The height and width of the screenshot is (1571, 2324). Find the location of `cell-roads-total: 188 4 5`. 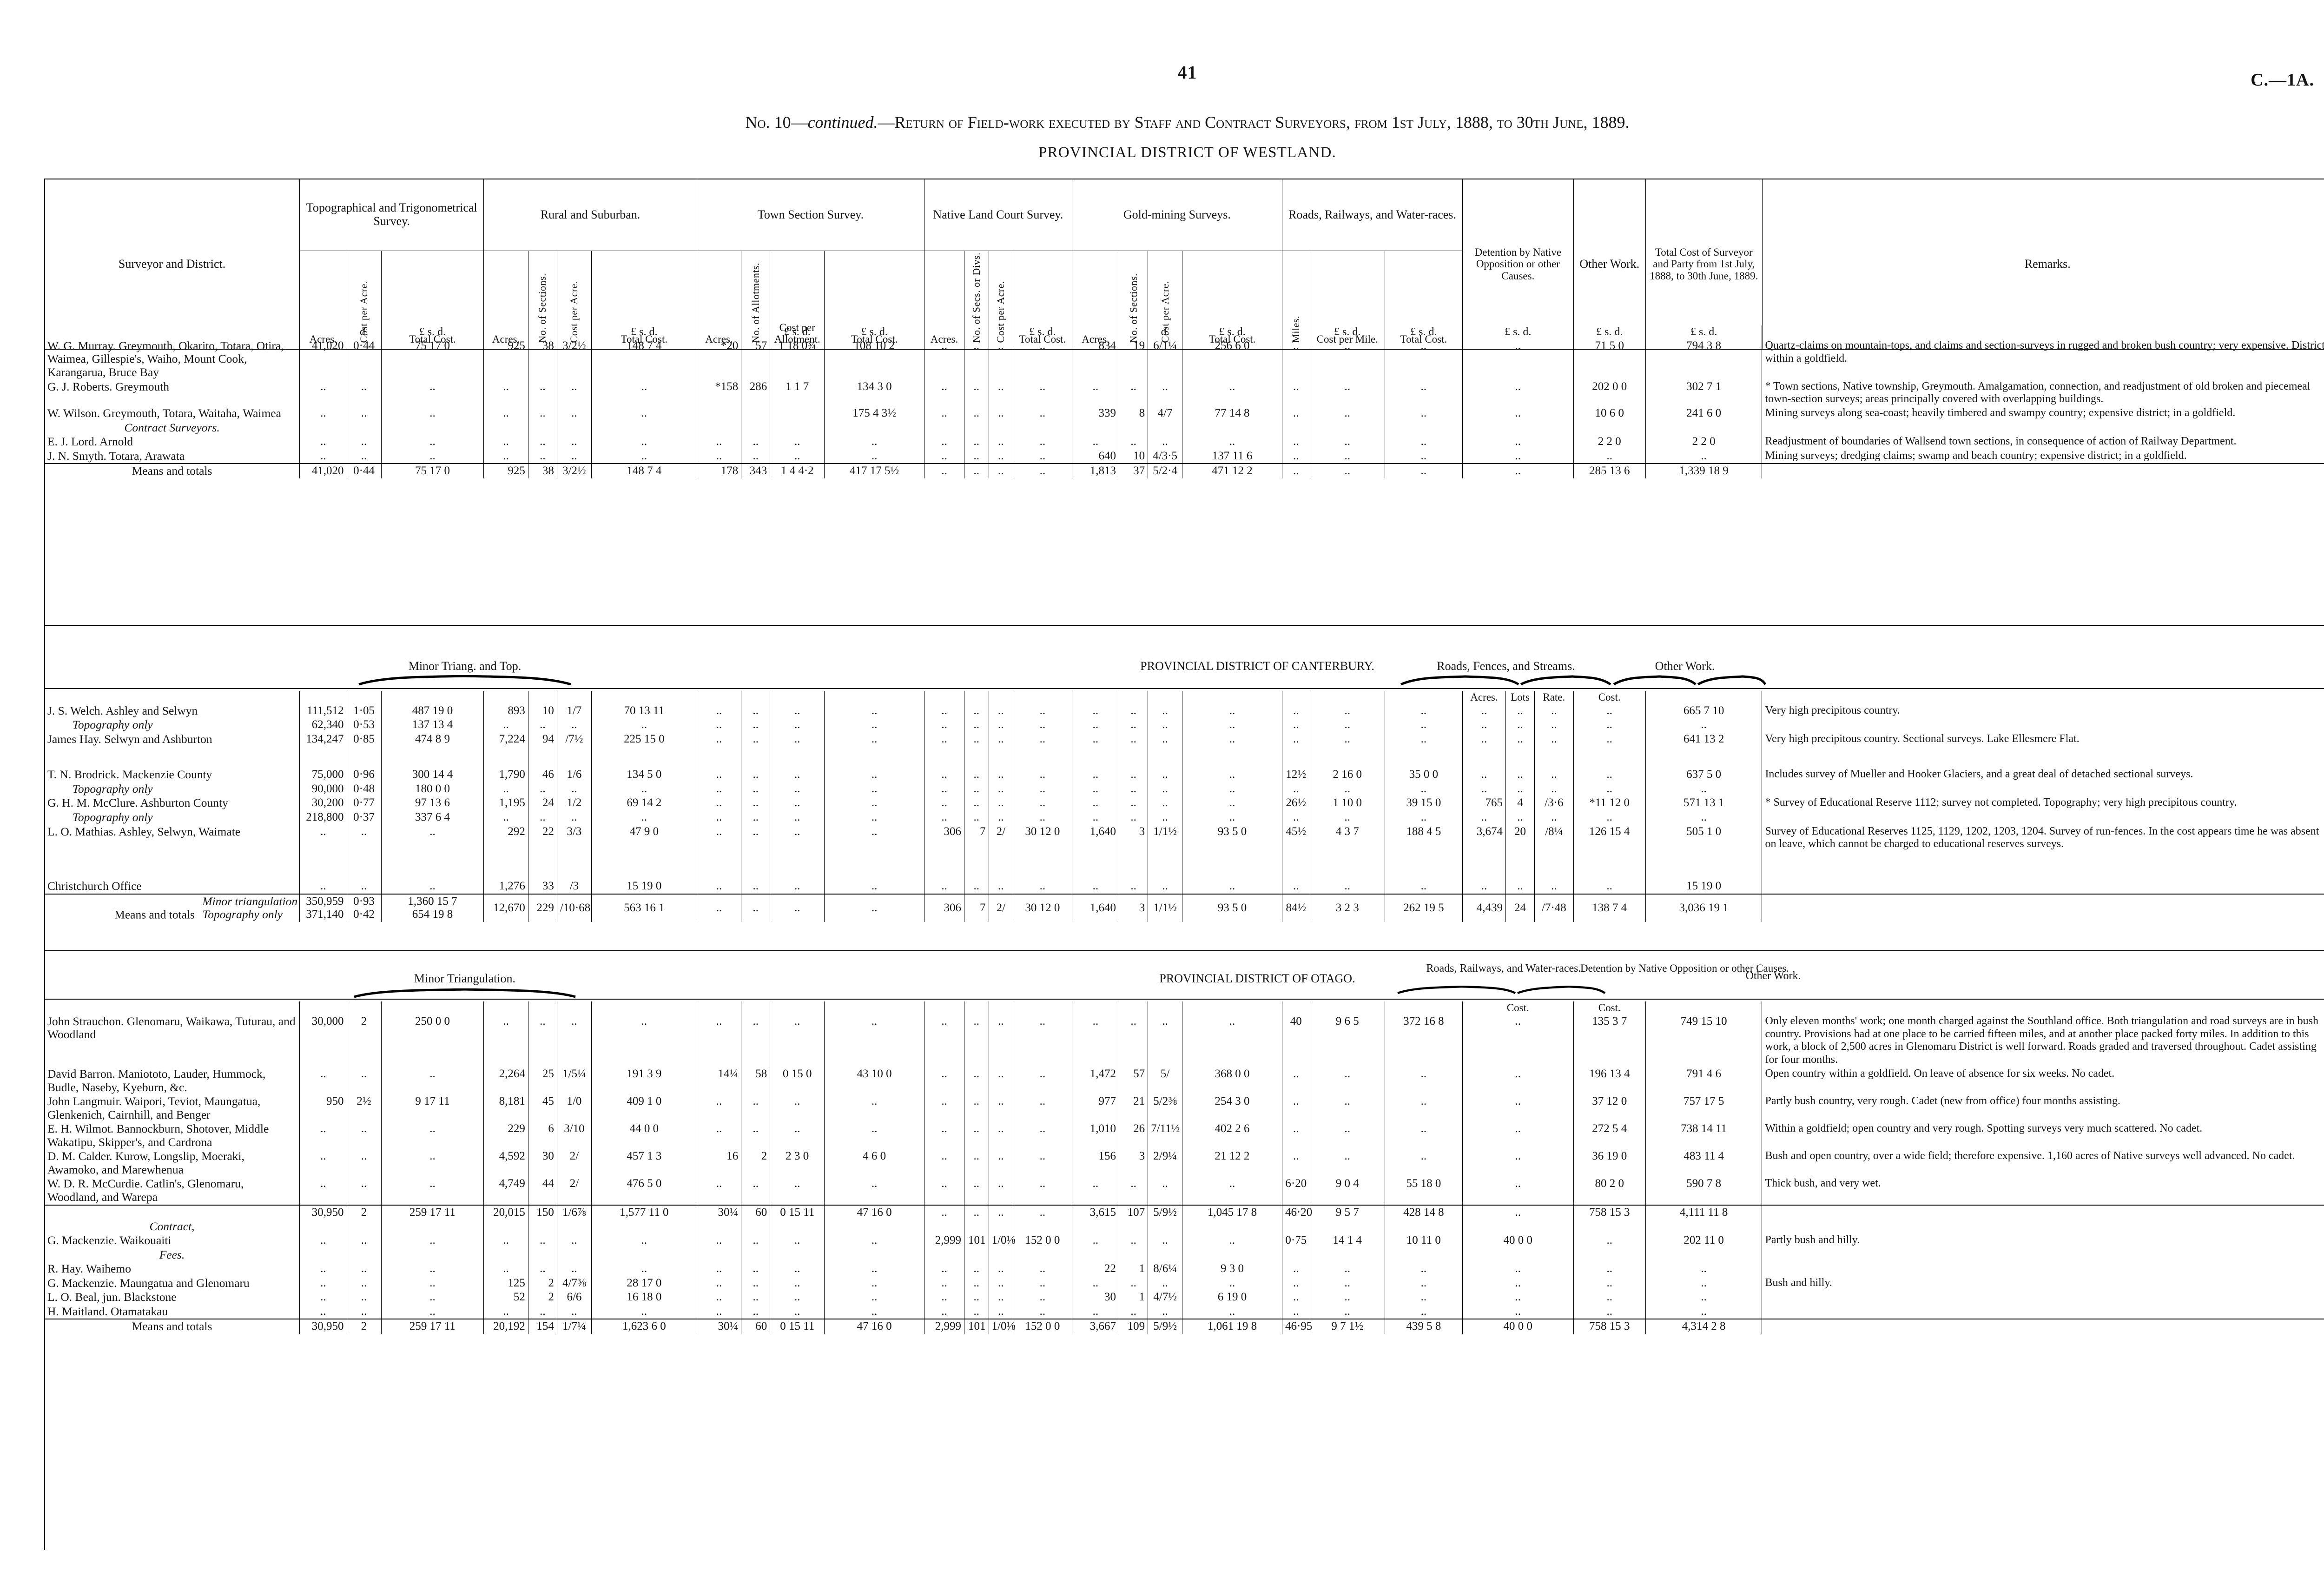

cell-roads-total: 188 4 5 is located at coordinates (1423, 838).